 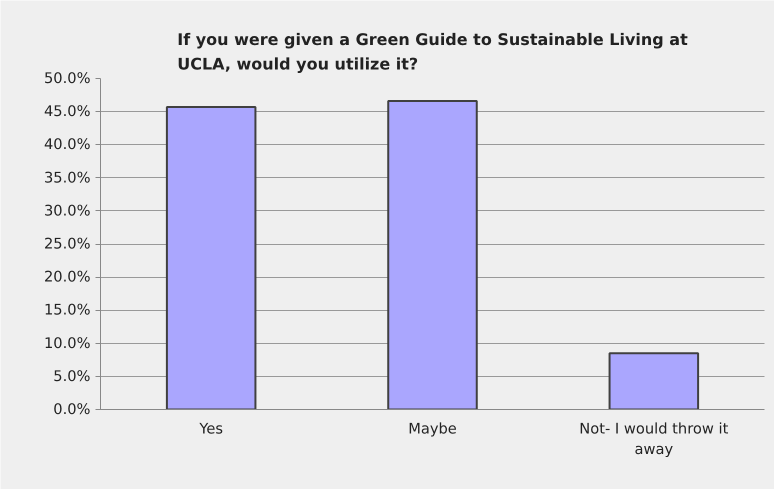 What do you see at coordinates (67, 78) in the screenshot?
I see `y-tick-label: 50.0%` at bounding box center [67, 78].